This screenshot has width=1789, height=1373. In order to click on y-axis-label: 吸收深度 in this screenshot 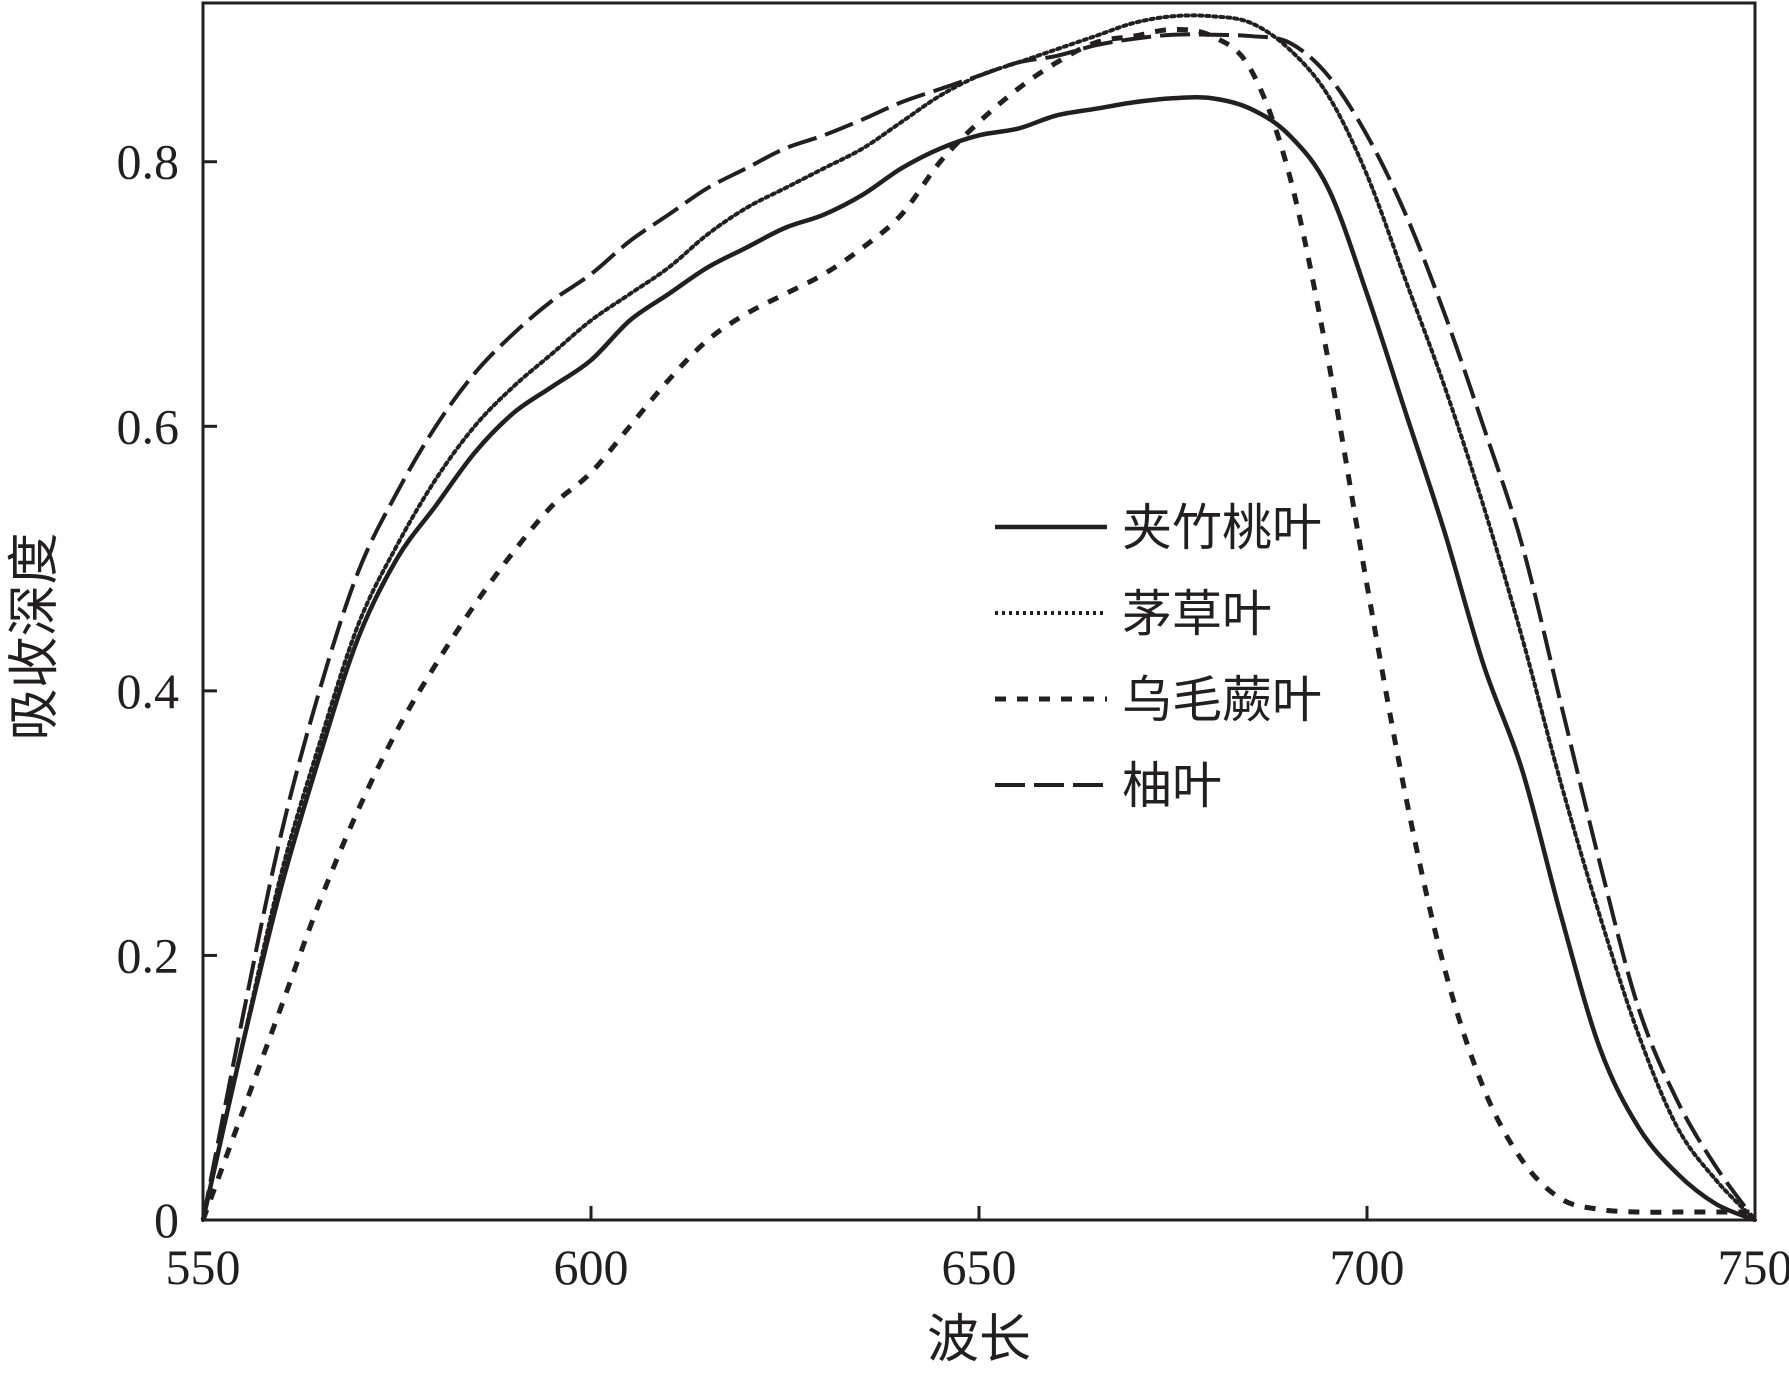, I will do `click(35, 636)`.